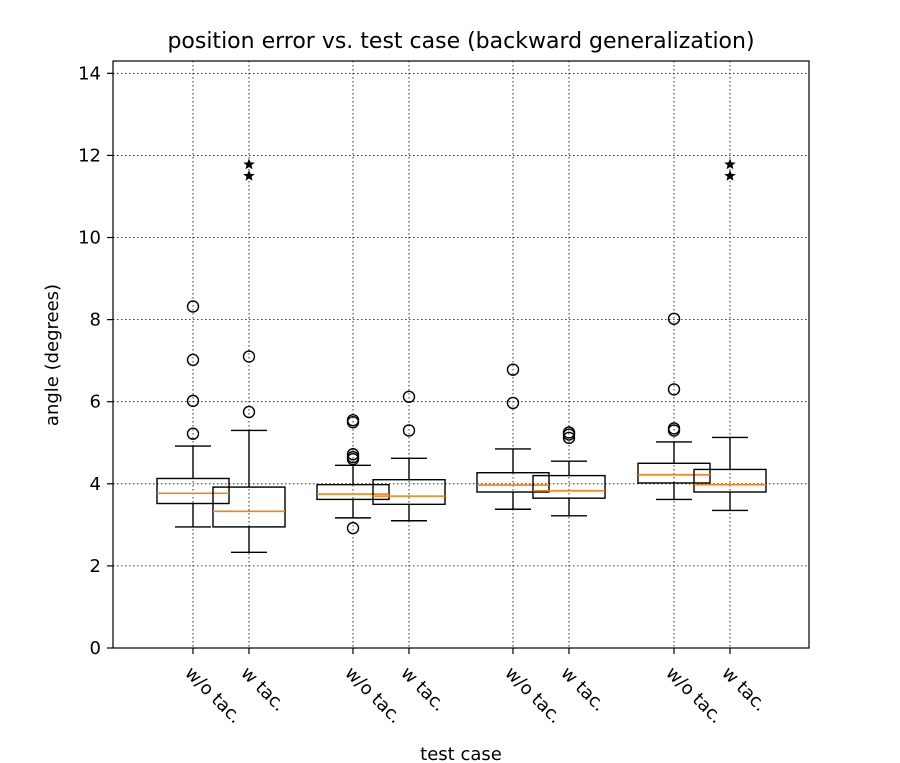 The height and width of the screenshot is (763, 900). I want to click on y-axis: 0 2 4 6 8 10 12 14, so click(95, 361).